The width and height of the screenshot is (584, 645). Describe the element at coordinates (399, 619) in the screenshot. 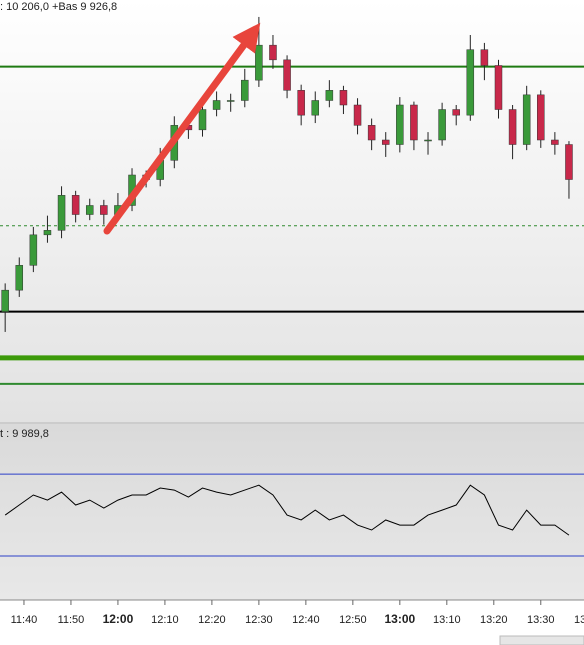

I see `x-tick-label: 13:00` at that location.